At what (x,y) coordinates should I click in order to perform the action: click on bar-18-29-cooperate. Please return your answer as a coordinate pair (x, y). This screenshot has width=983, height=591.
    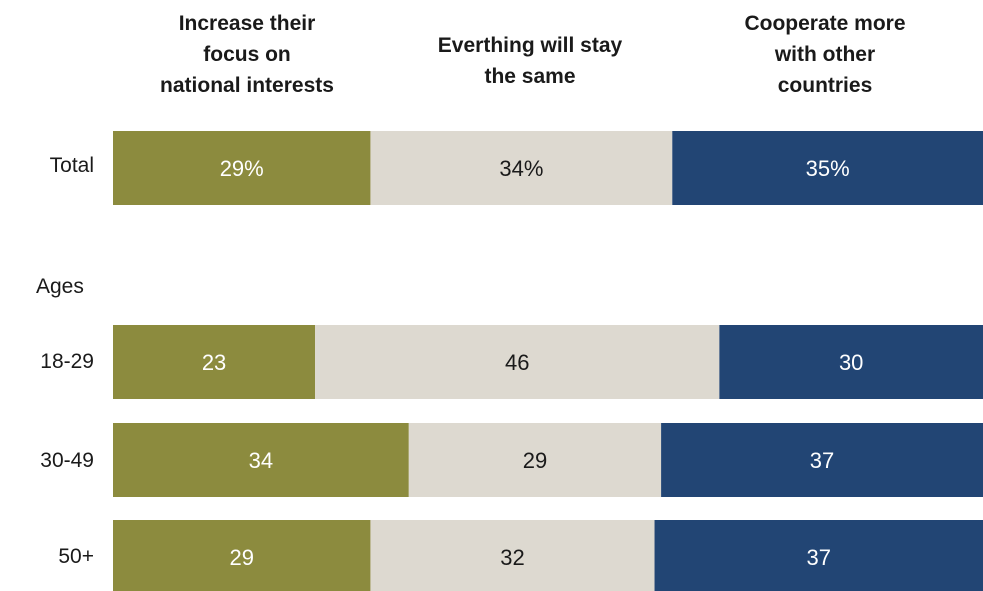
    Looking at the image, I should click on (851, 362).